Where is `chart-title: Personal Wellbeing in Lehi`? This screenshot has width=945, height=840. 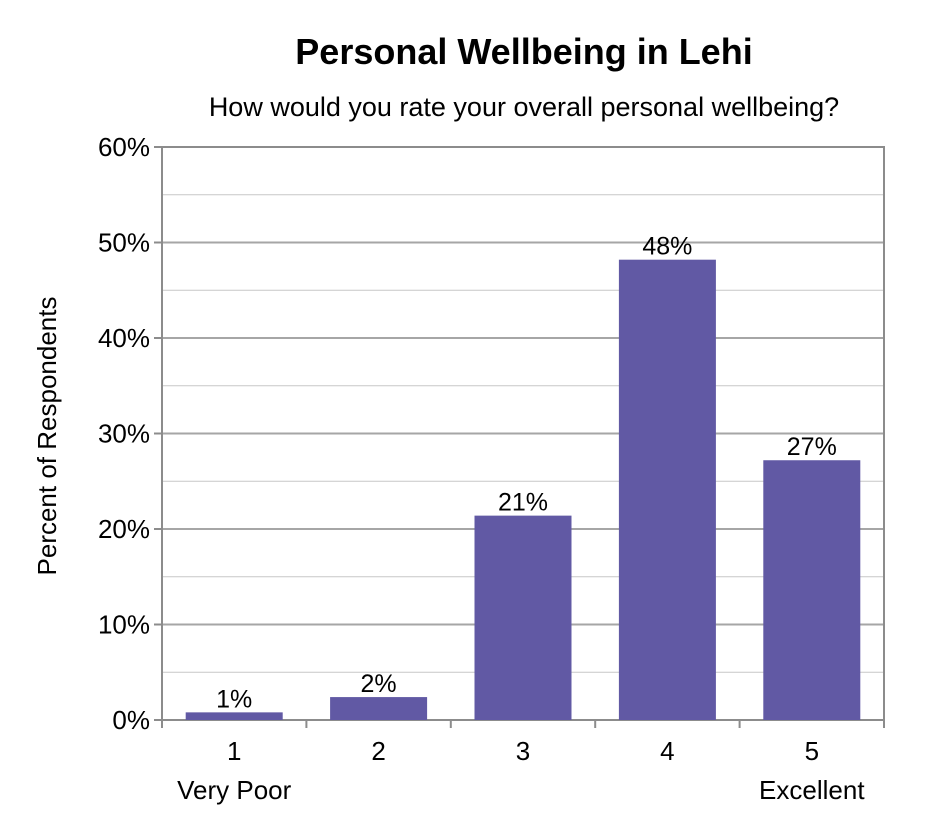 chart-title: Personal Wellbeing in Lehi is located at coordinates (523, 51).